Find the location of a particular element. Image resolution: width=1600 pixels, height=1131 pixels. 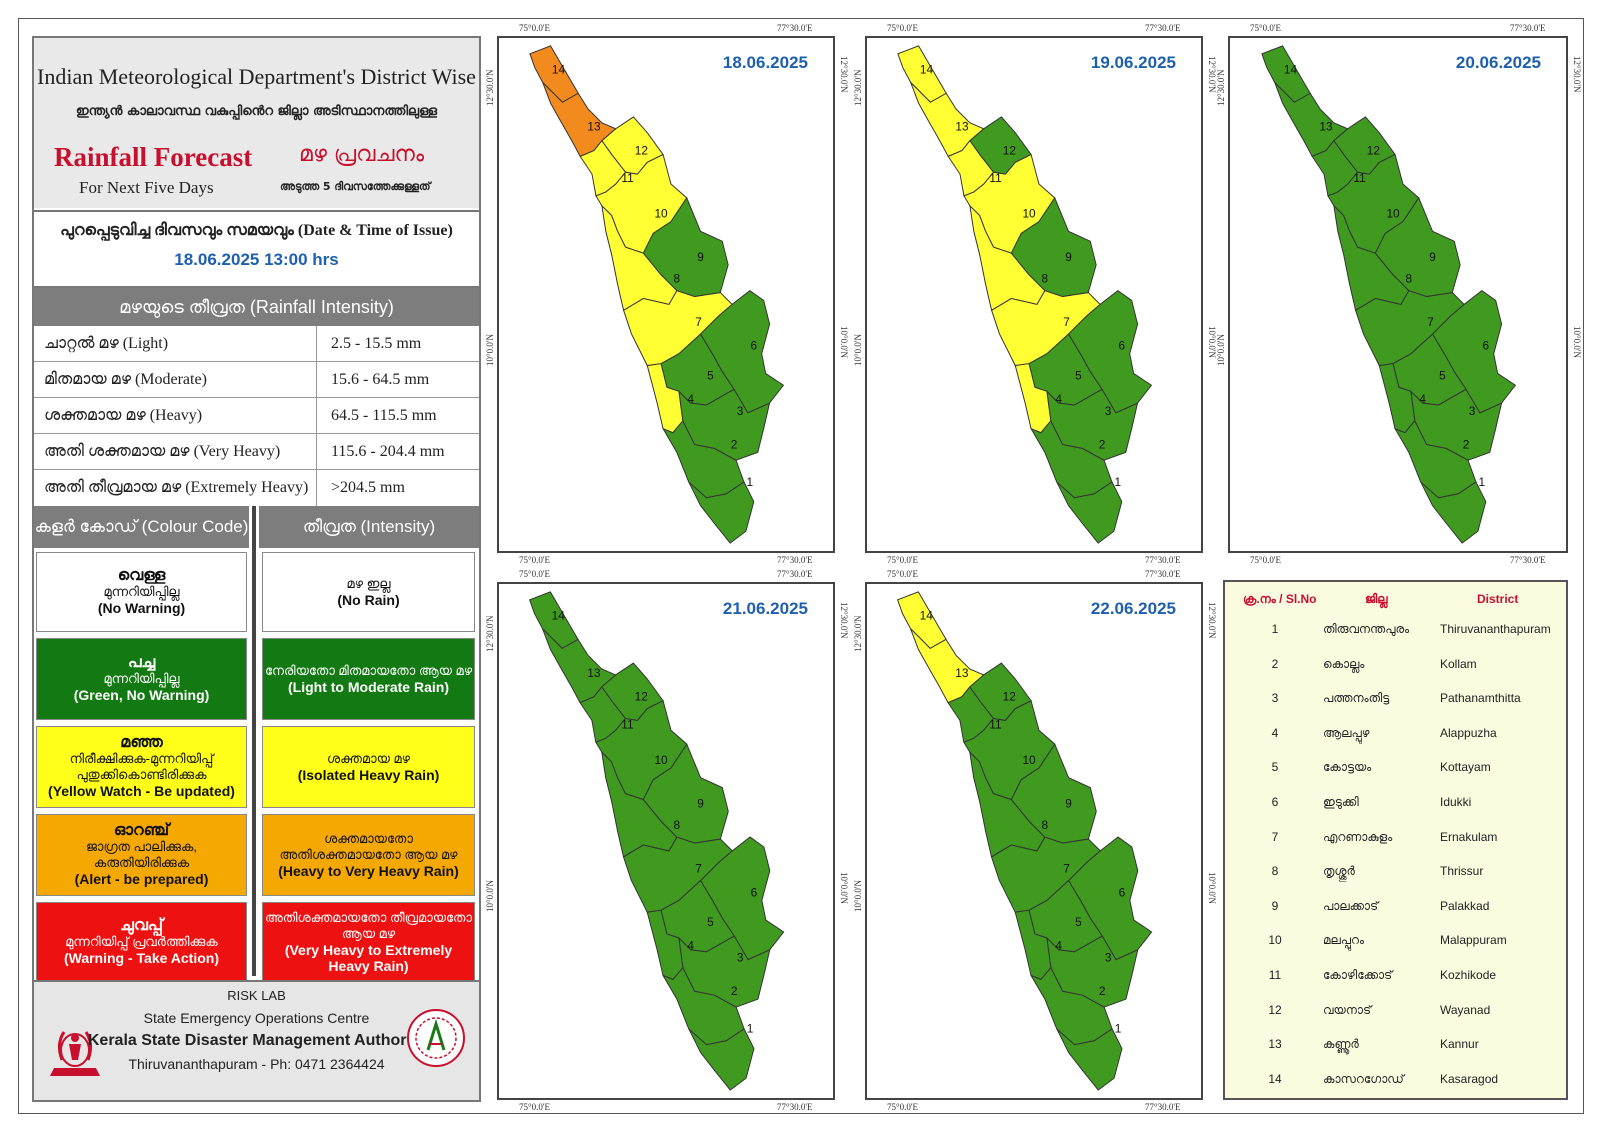

district-row: 13 കണ്ണൂർ Kannur is located at coordinates (1395, 1054).